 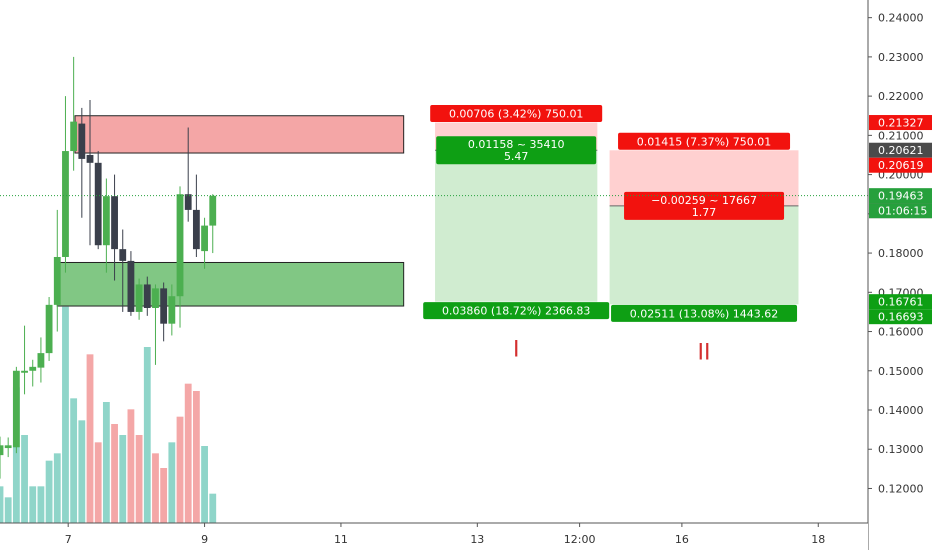 What do you see at coordinates (516, 226) in the screenshot?
I see `position-1-target-area` at bounding box center [516, 226].